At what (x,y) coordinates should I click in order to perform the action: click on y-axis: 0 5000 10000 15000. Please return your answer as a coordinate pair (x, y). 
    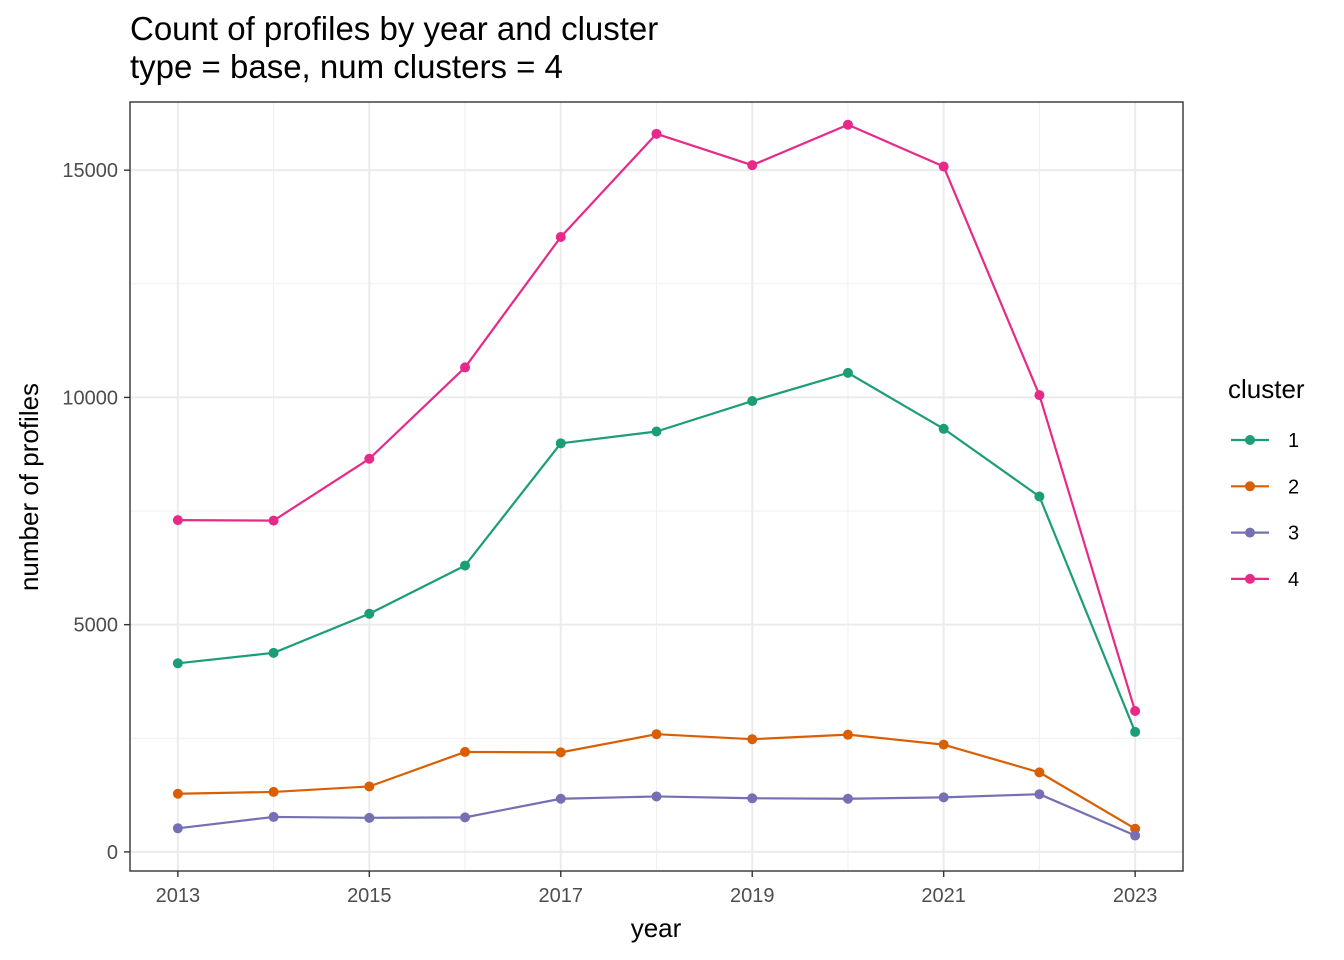
    Looking at the image, I should click on (96, 512).